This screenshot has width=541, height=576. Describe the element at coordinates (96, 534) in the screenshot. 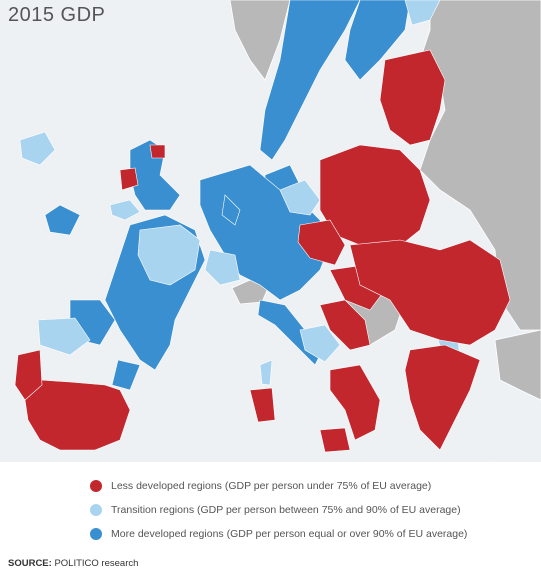

I see `legend-dot-dark-blue` at that location.